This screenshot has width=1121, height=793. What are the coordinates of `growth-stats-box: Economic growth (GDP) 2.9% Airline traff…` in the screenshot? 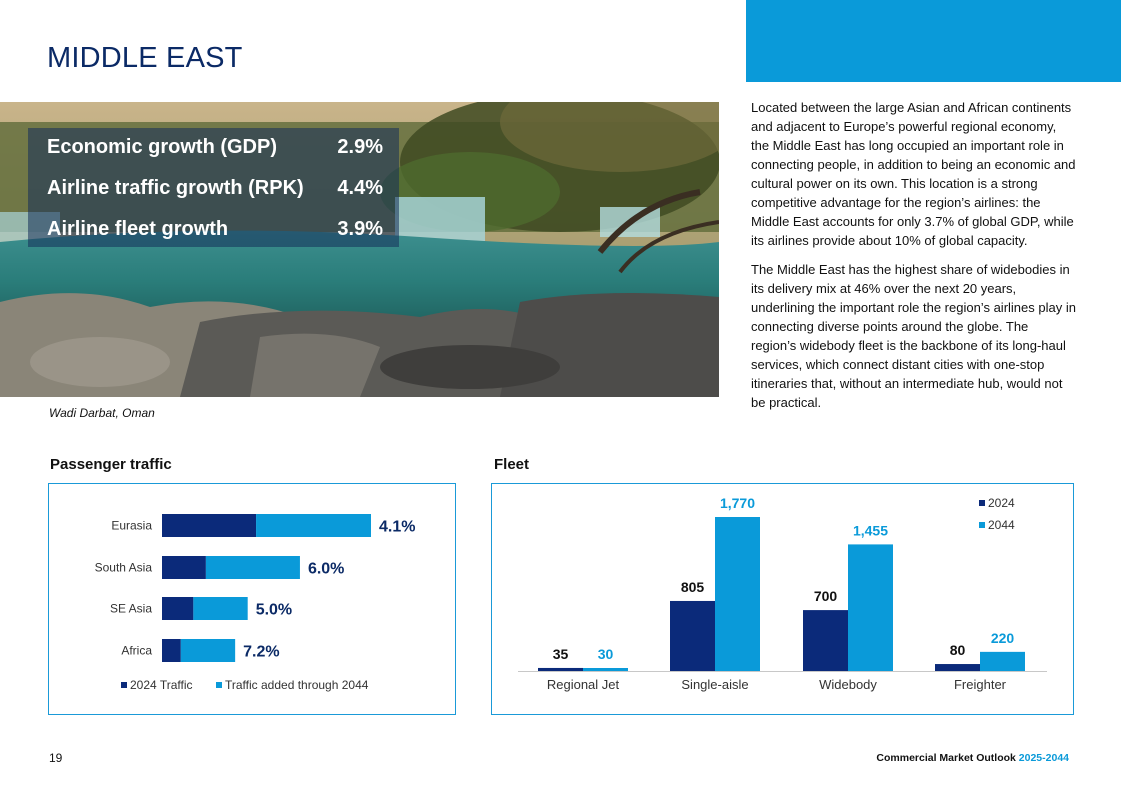 It's located at (213, 187).